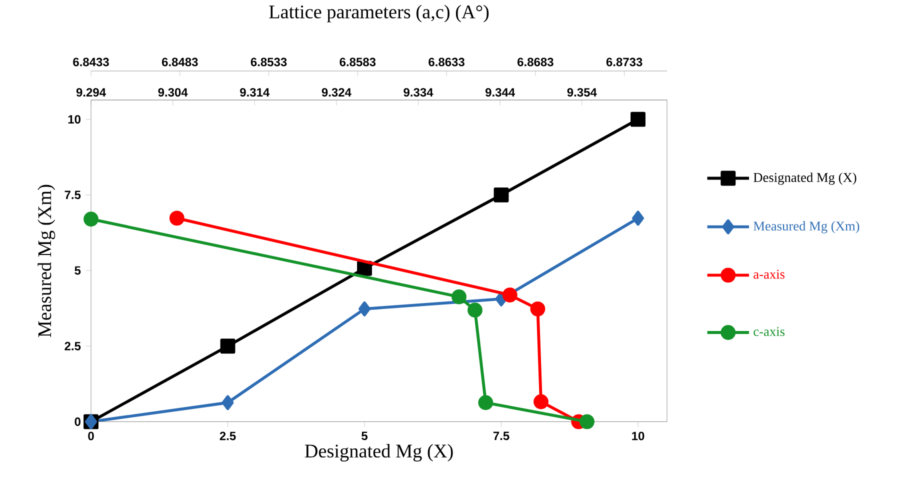 The width and height of the screenshot is (904, 489). I want to click on legend-label: a-axis, so click(769, 274).